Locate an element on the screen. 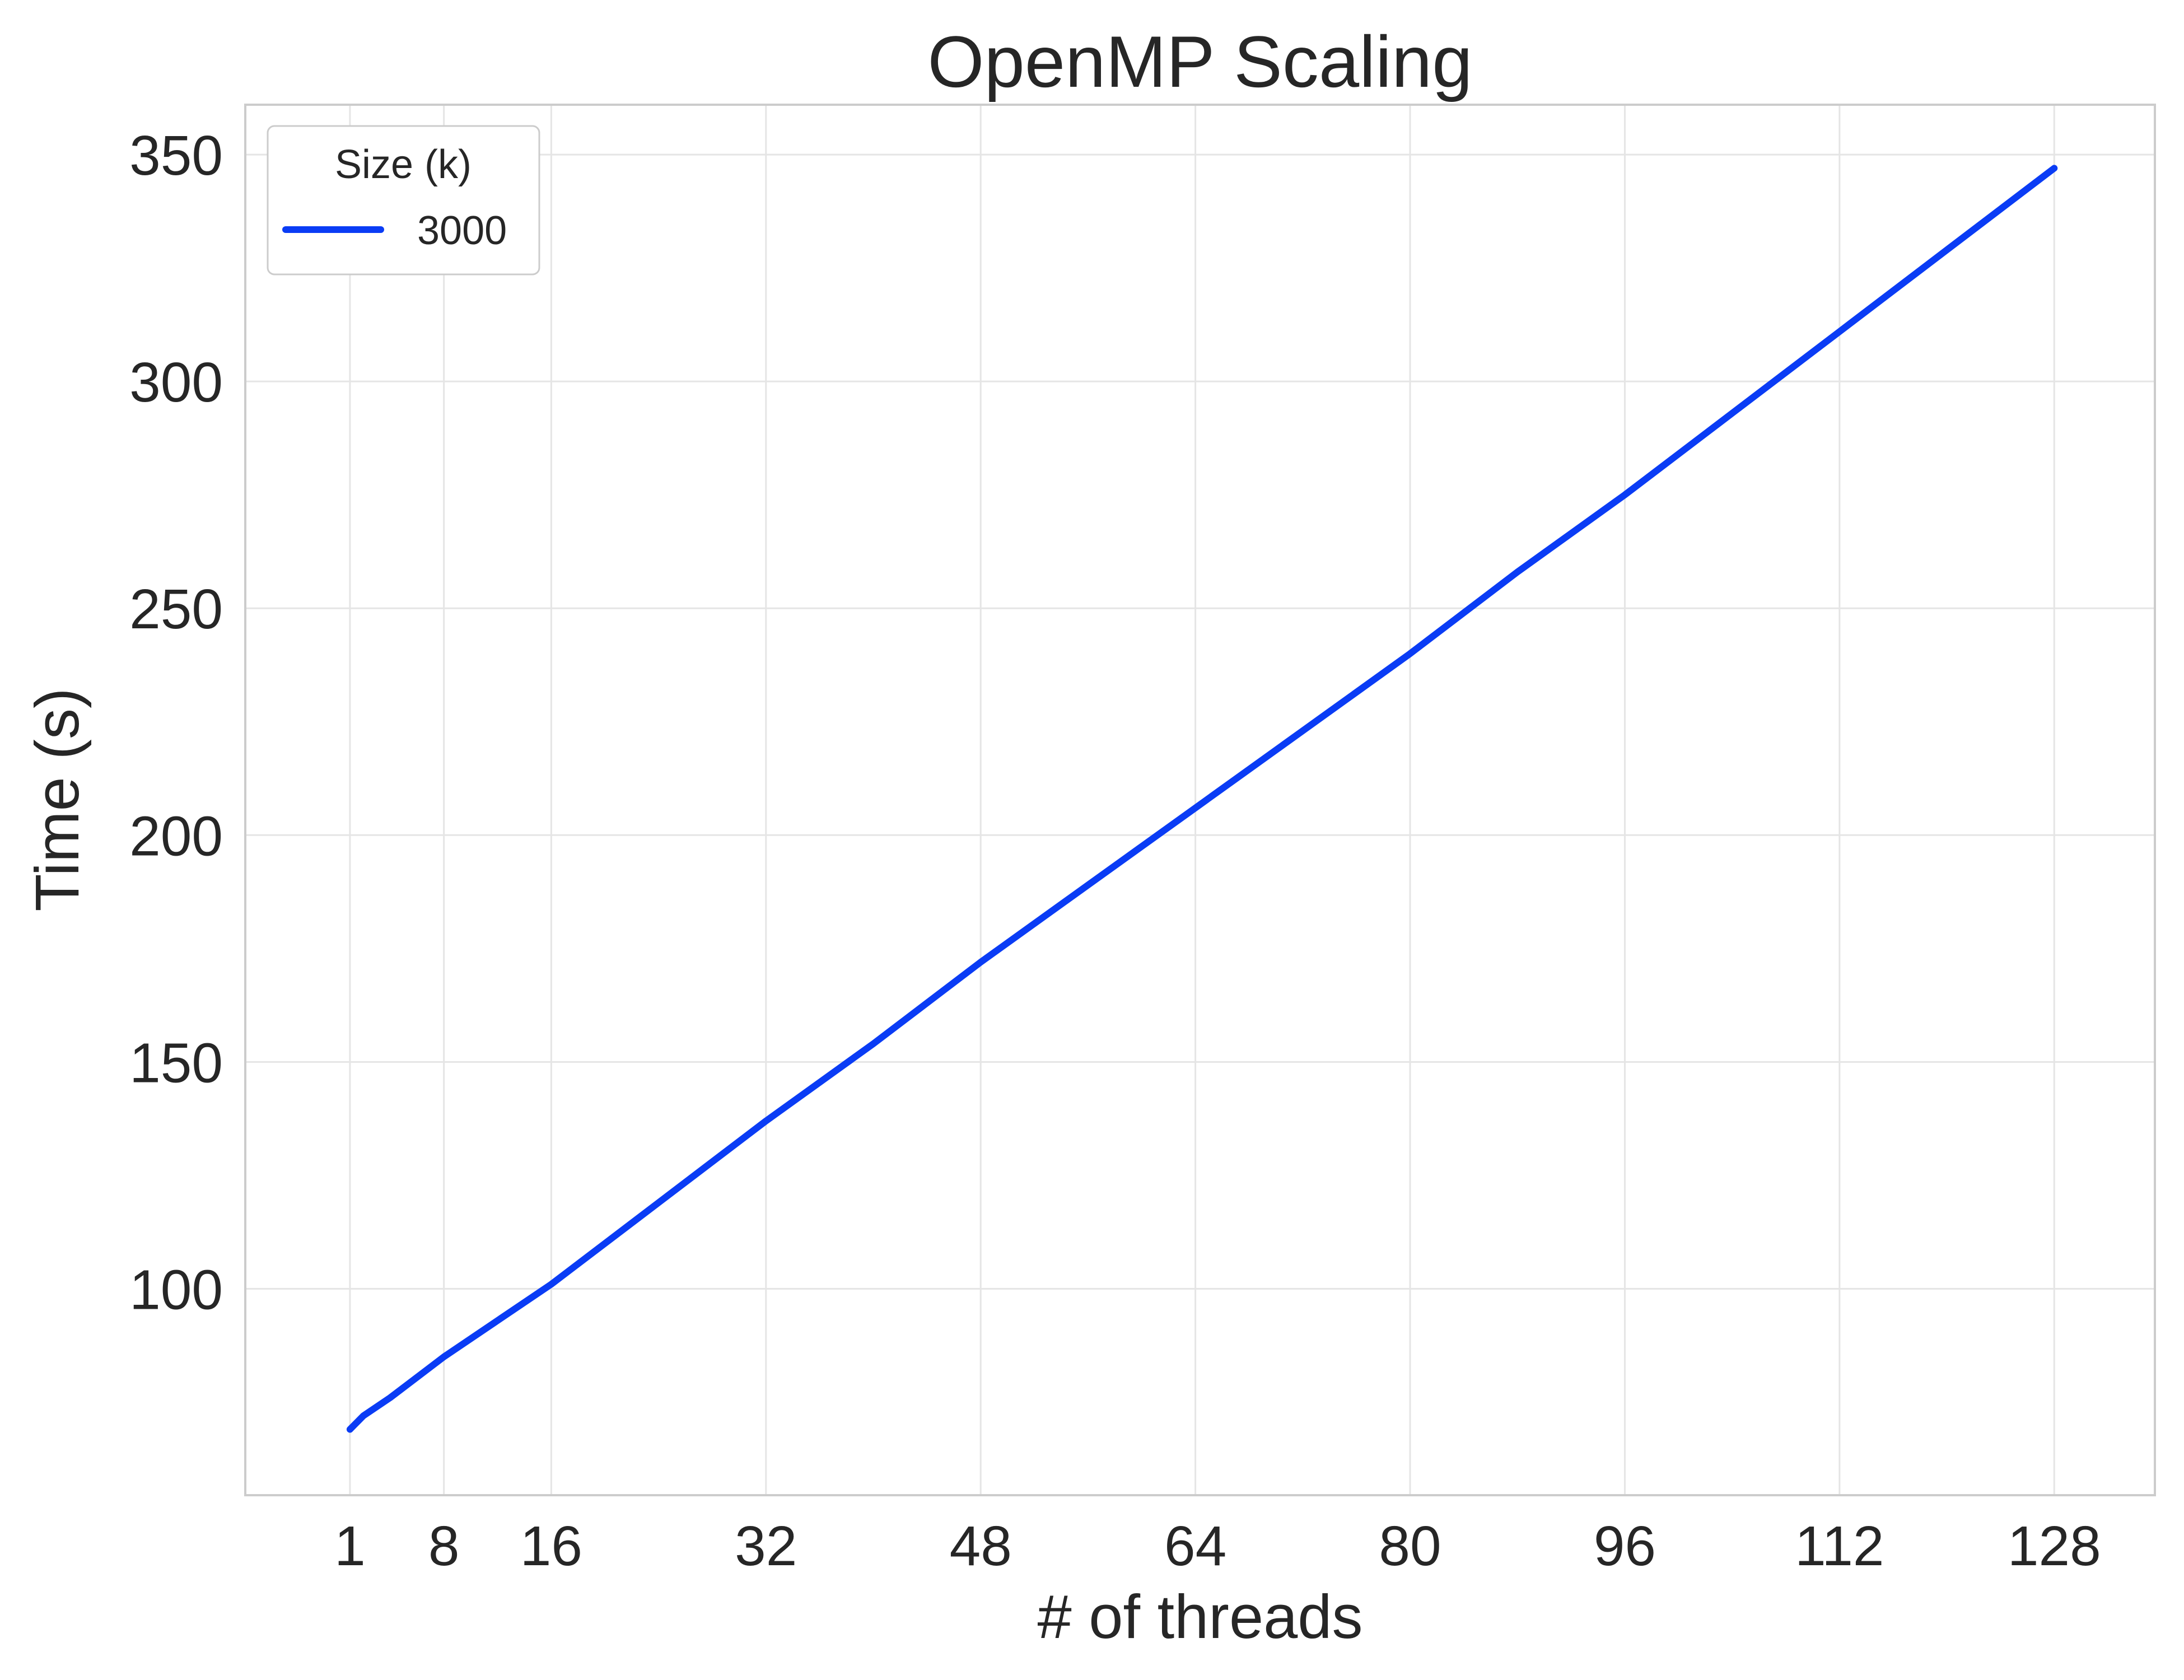 The width and height of the screenshot is (2184, 1680). x-axis-title: # of threads is located at coordinates (1201, 1617).